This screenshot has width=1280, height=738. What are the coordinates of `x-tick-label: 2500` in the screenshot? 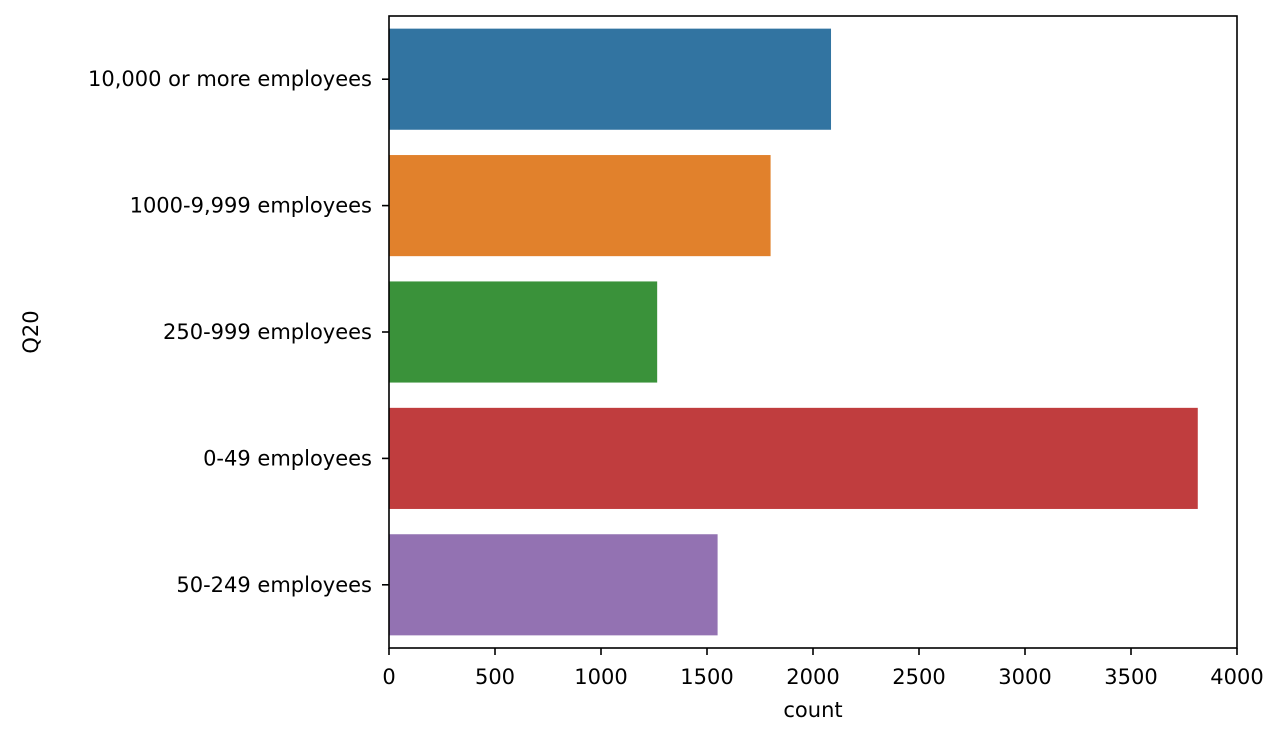 It's located at (918, 677).